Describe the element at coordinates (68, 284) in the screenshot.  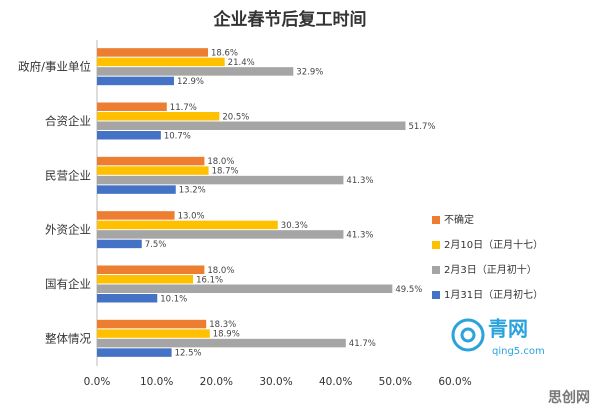
I see `y-tick-label: 国有企业` at that location.